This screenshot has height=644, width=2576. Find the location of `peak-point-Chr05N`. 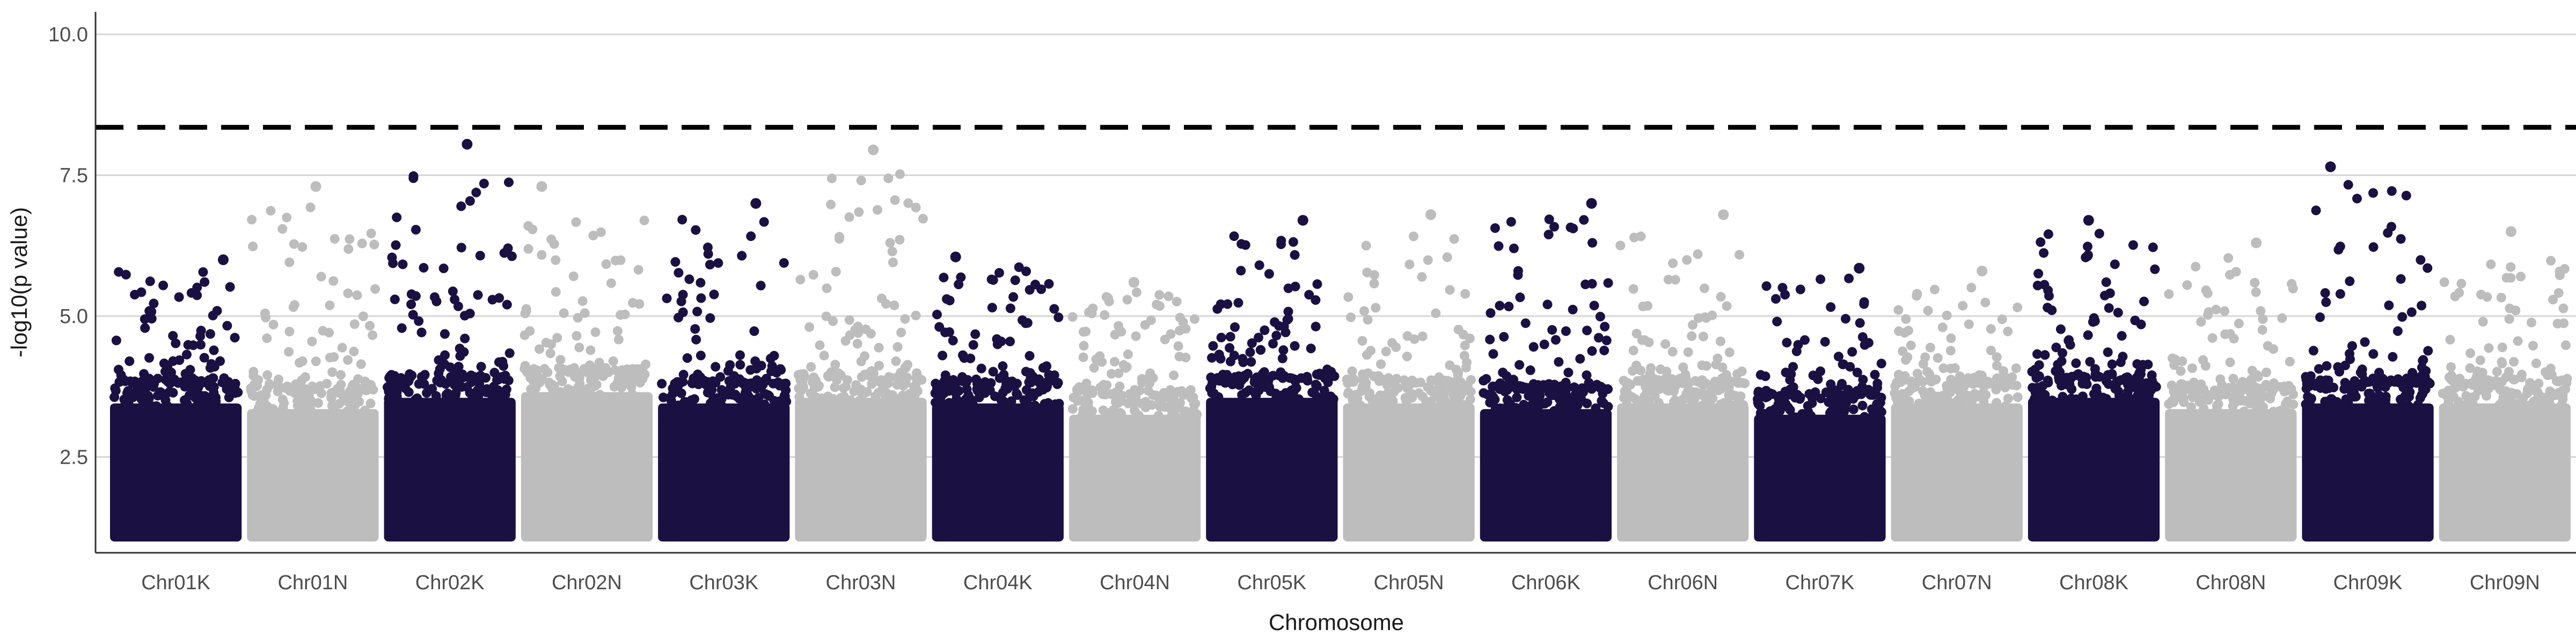

peak-point-Chr05N is located at coordinates (1431, 214).